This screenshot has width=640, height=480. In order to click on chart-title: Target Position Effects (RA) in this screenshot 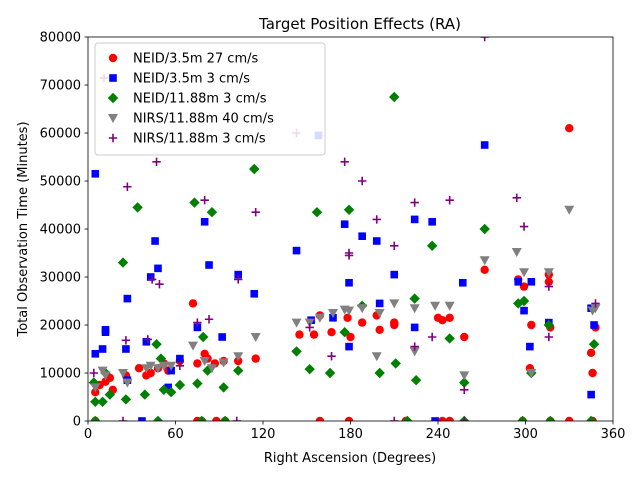, I will do `click(359, 24)`.